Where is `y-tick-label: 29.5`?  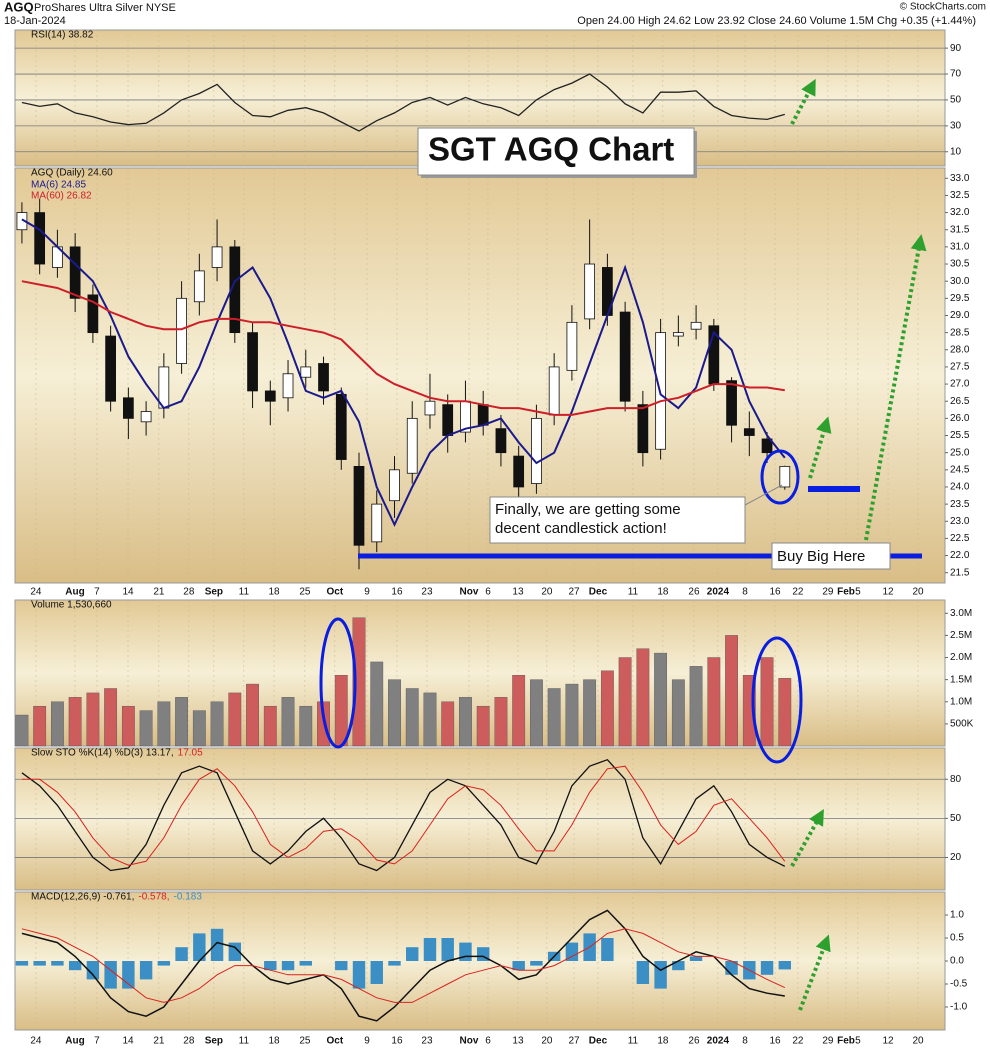
y-tick-label: 29.5 is located at coordinates (960, 298).